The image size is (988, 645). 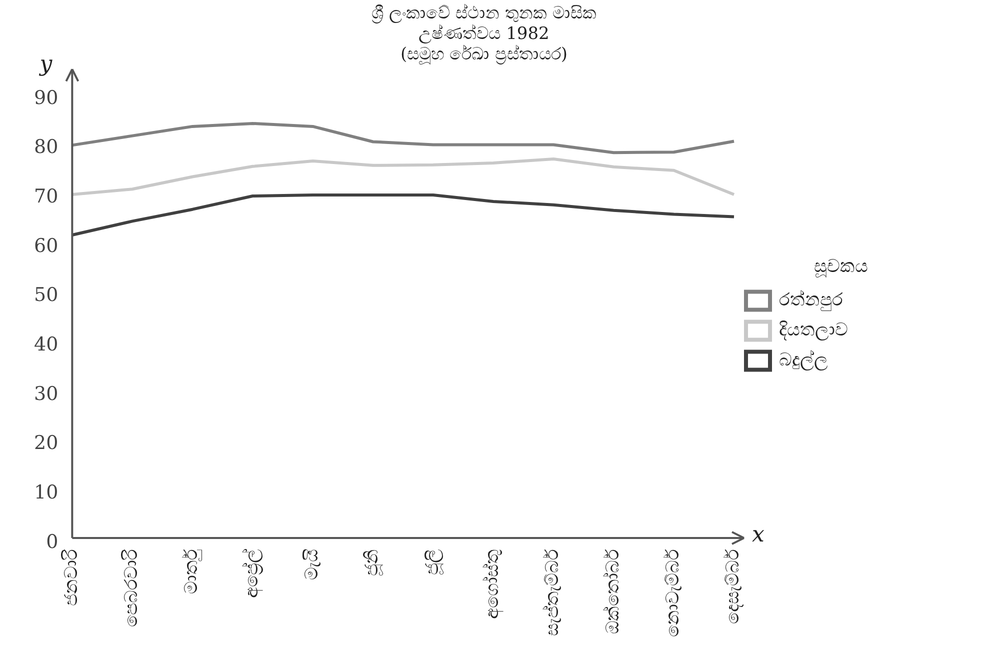 I want to click on x-tick-label: ඔක්තෝබර්, so click(x=613, y=591).